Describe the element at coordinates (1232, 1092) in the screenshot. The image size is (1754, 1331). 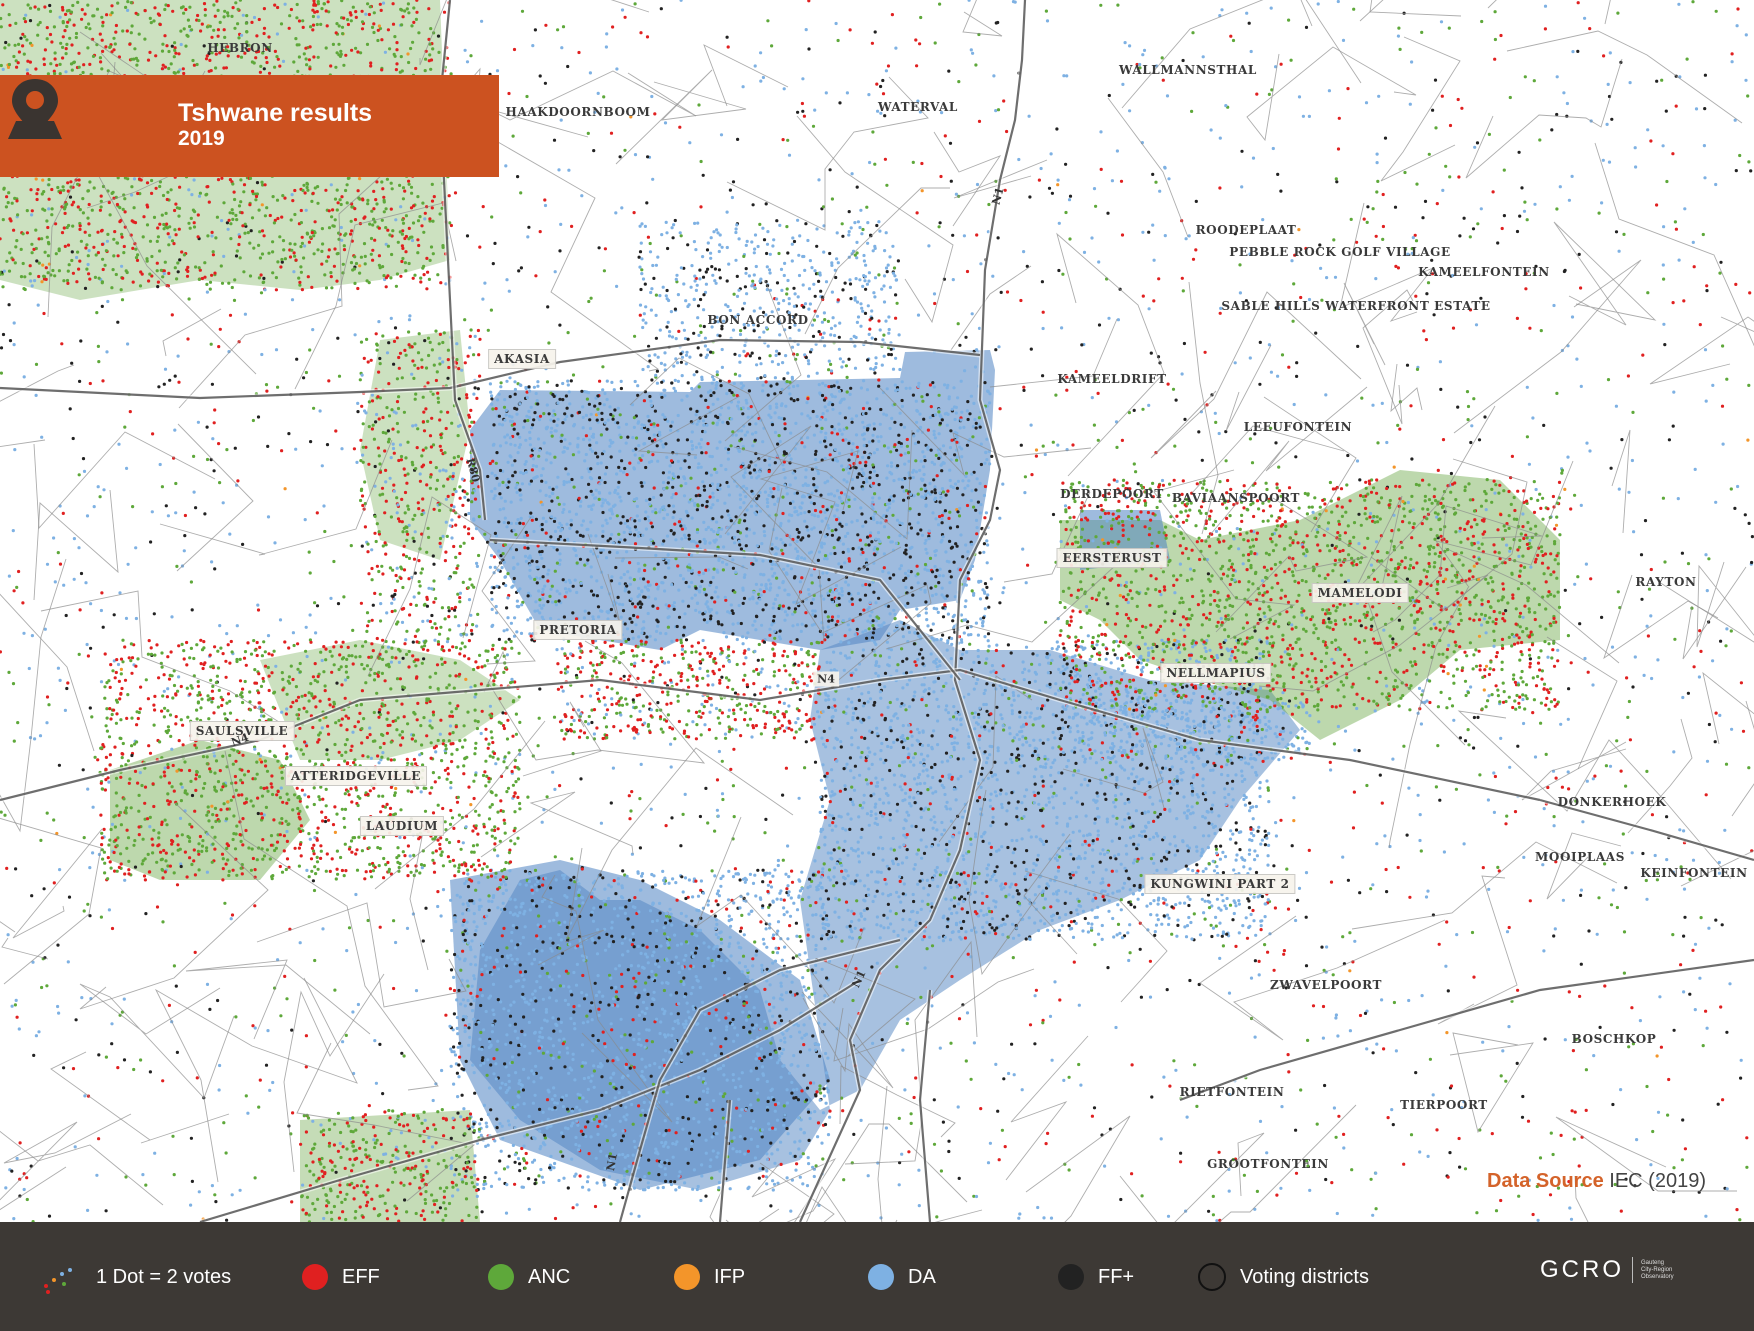
I see `place-label-rietfontein: RIETFONTEIN` at that location.